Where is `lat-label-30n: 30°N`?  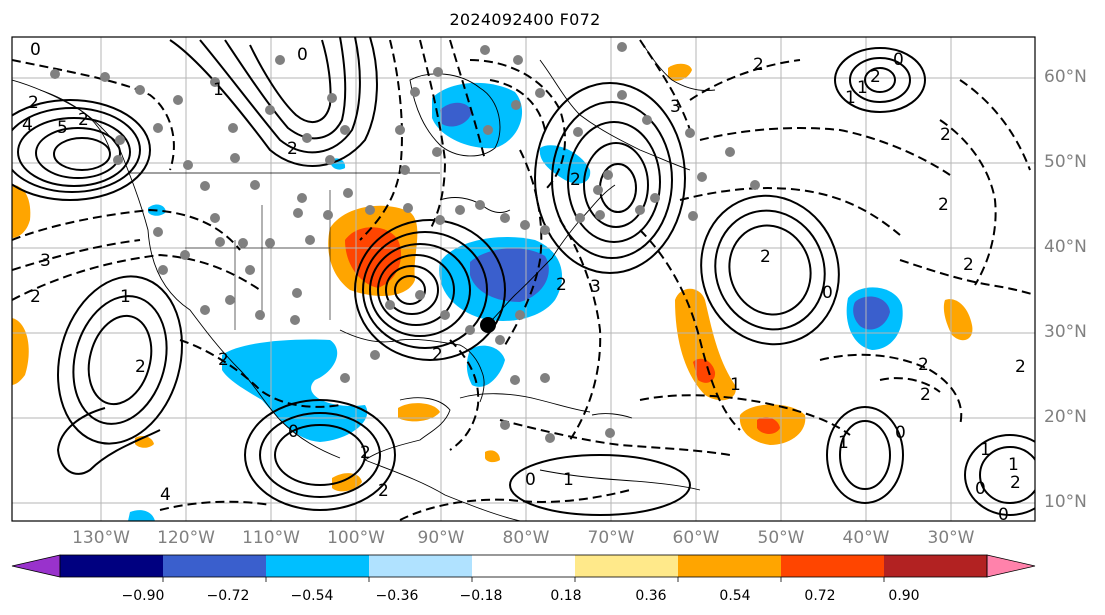 lat-label-30n: 30°N is located at coordinates (1065, 332).